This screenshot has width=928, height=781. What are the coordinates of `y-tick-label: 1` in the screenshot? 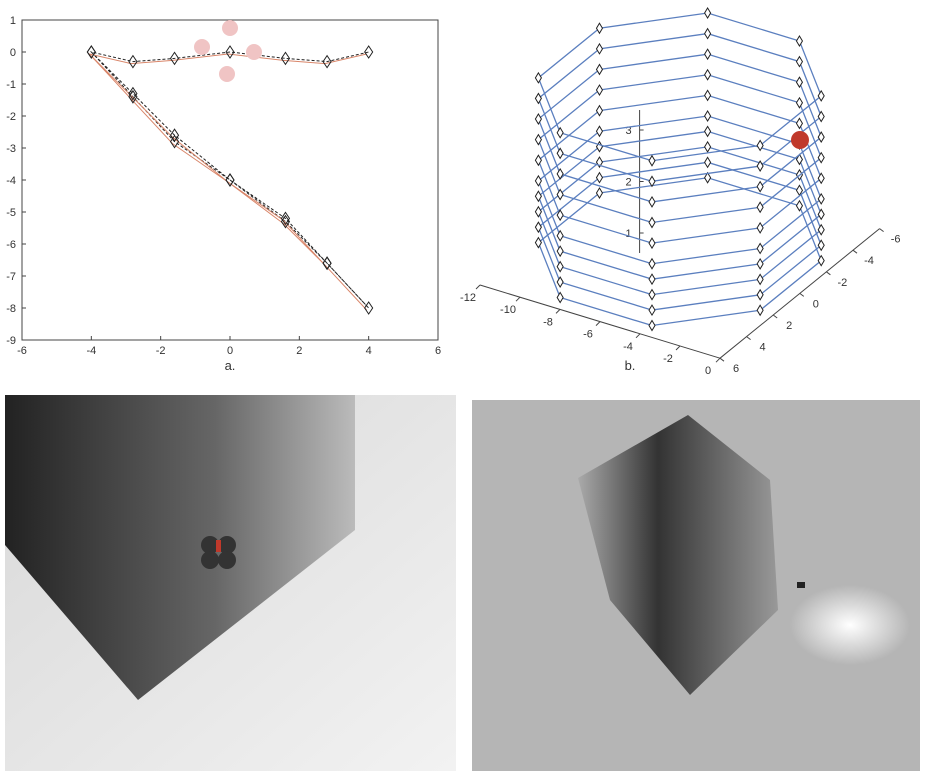 It's located at (13, 21).